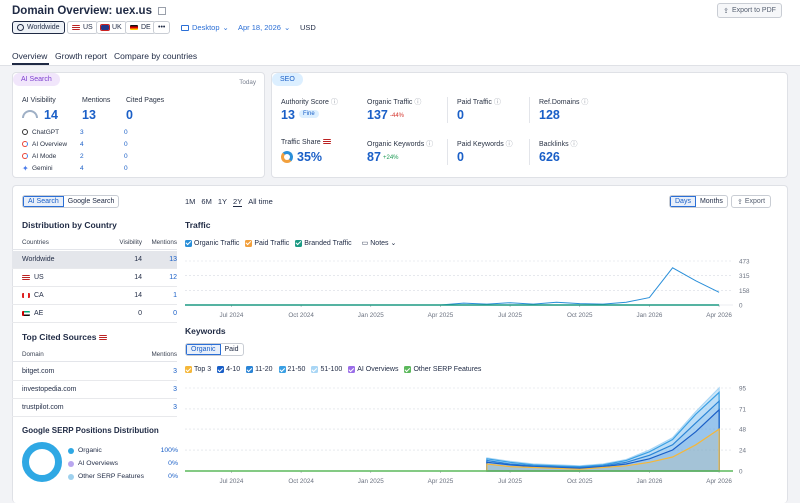 The width and height of the screenshot is (800, 503). I want to click on table-row: CA 14 1, so click(94, 296).